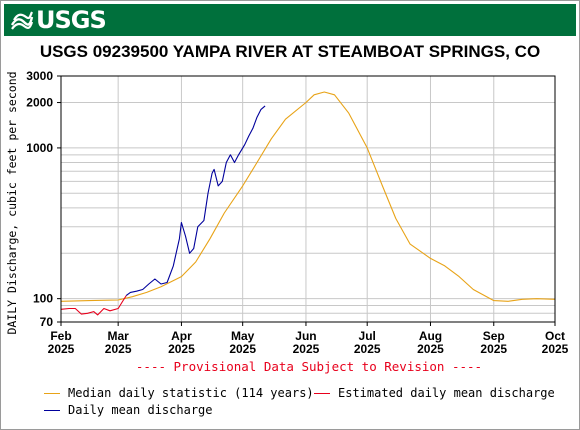 This screenshot has height=430, width=580. I want to click on y-tick-labels: 70 100 1000 2000 3000, so click(43, 199).